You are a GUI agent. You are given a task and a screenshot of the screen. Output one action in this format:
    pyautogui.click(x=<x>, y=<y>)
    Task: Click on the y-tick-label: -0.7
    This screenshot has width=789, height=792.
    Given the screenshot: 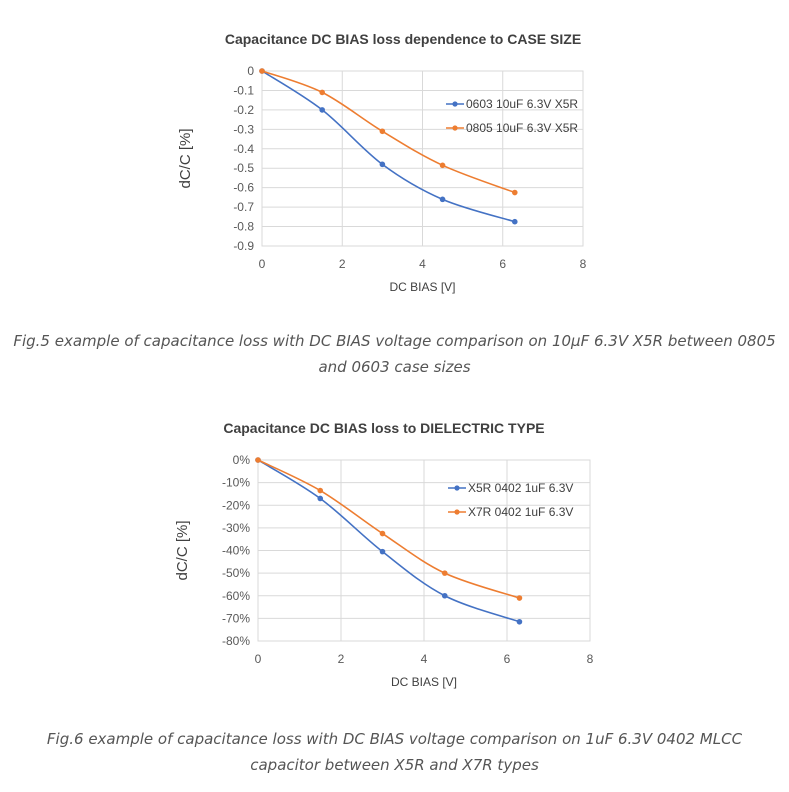 What is the action you would take?
    pyautogui.click(x=243, y=207)
    